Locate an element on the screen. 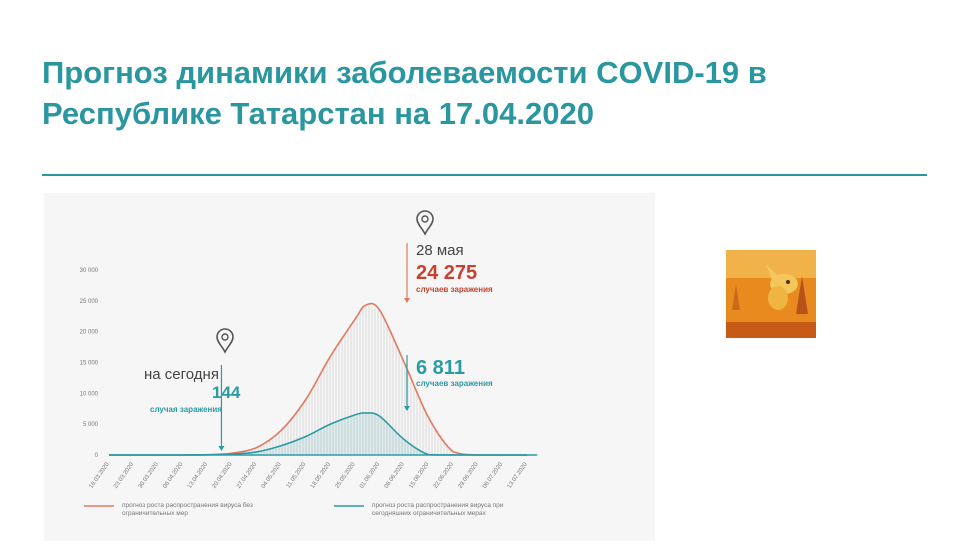 The height and width of the screenshot is (554, 974). hatch-lines-layer is located at coordinates (348, 380).